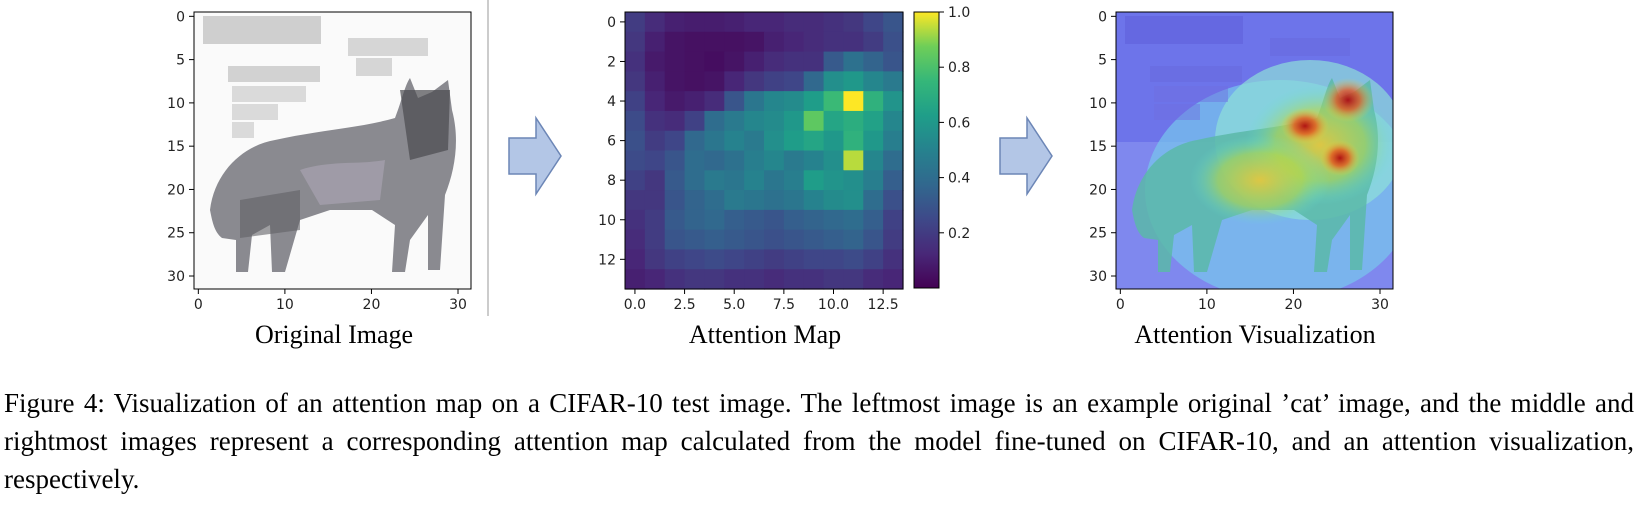  I want to click on attention-map-panel, so click(782, 150).